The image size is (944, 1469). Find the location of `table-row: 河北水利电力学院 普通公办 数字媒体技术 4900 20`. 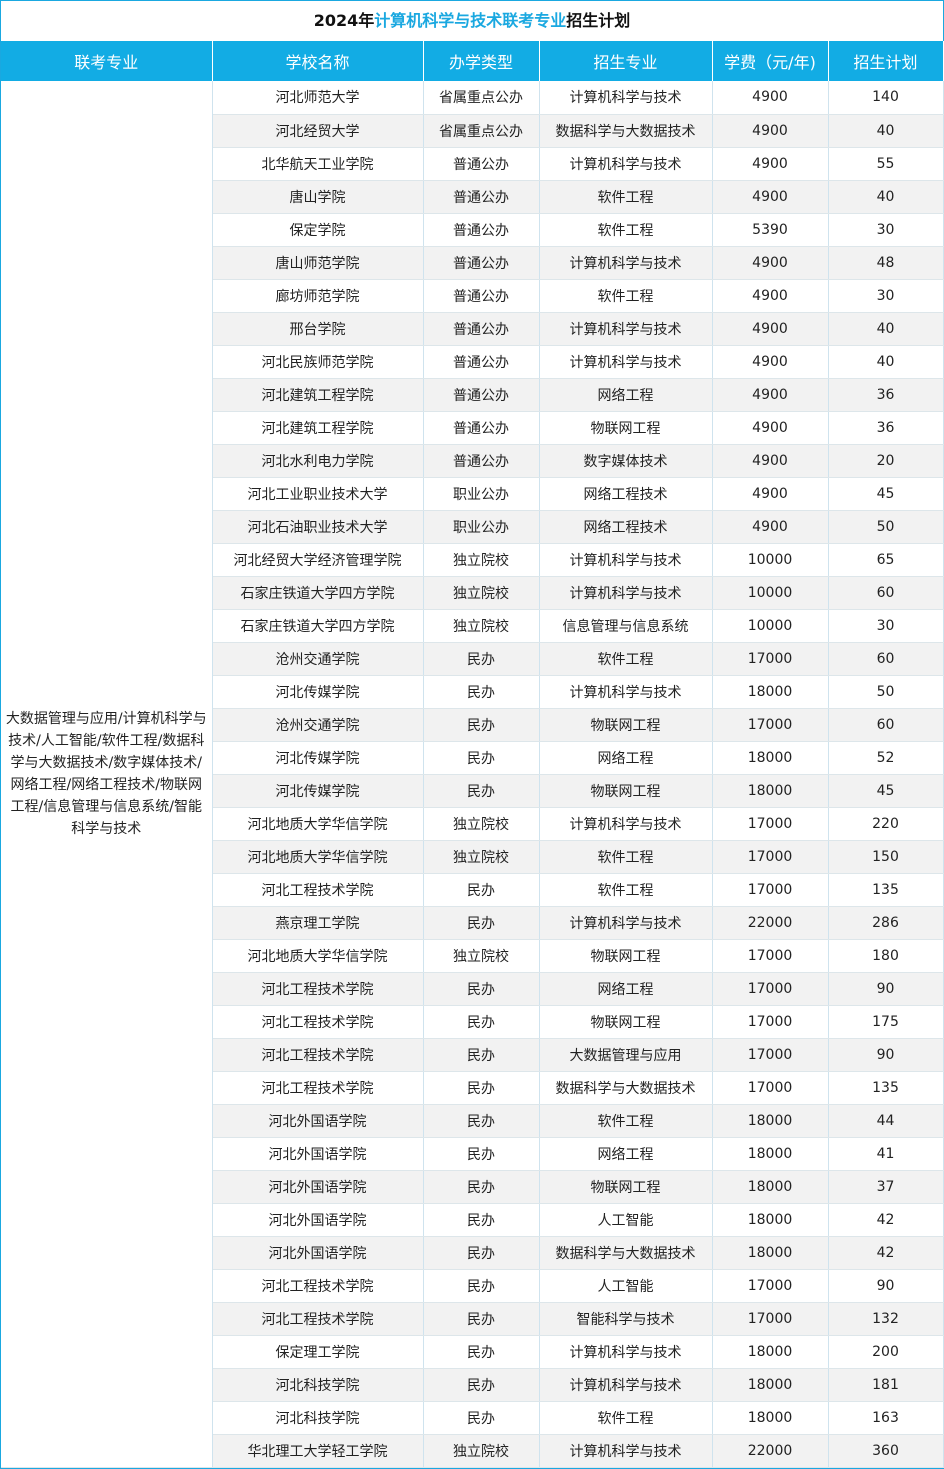

table-row: 河北水利电力学院 普通公办 数字媒体技术 4900 20 is located at coordinates (472, 461).